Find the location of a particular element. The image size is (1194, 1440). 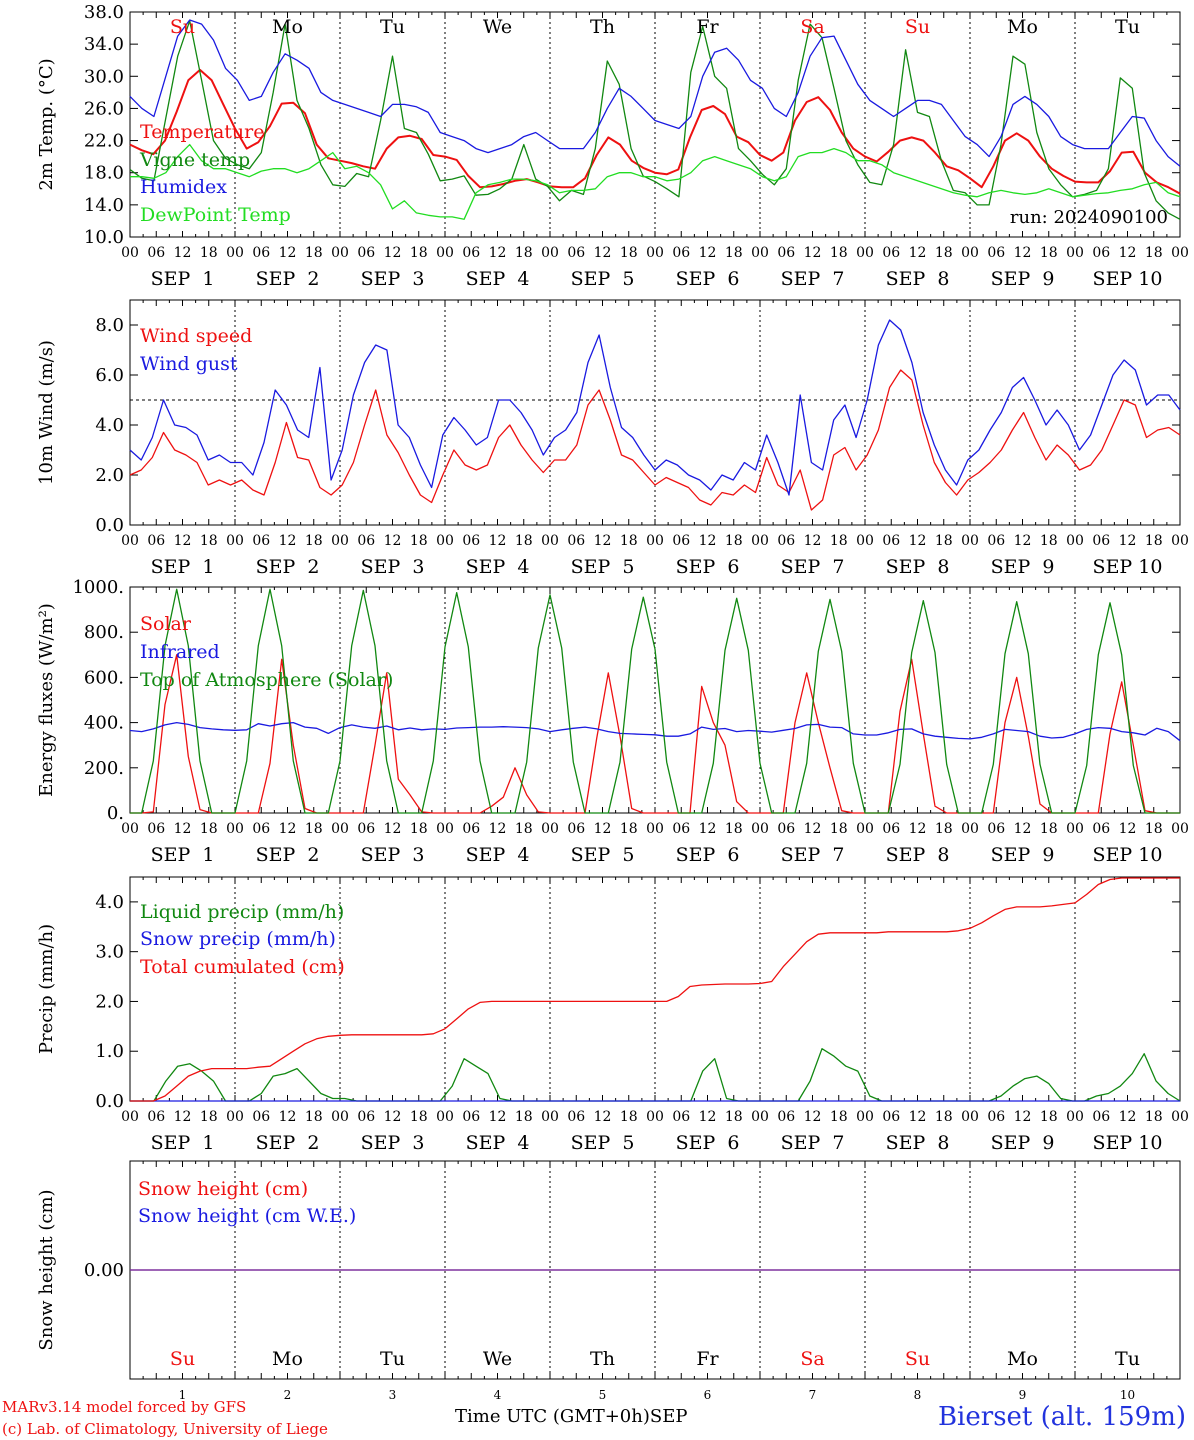

date-label: SEP 6 is located at coordinates (708, 567).